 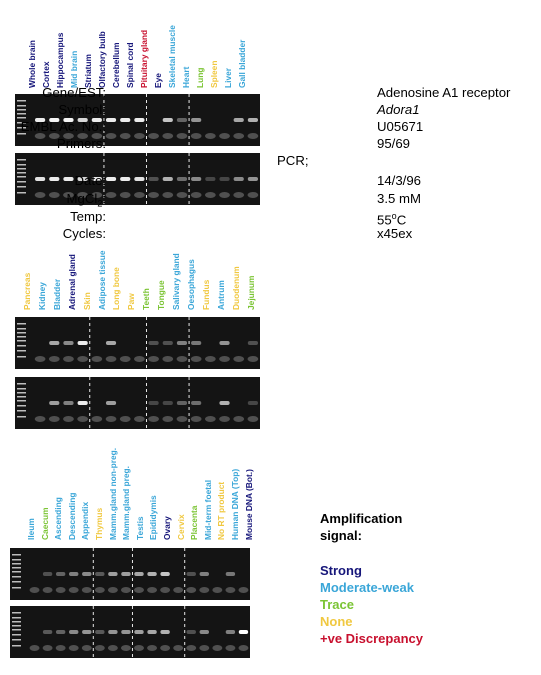 I want to click on lane-label: Lung, so click(x=200, y=77).